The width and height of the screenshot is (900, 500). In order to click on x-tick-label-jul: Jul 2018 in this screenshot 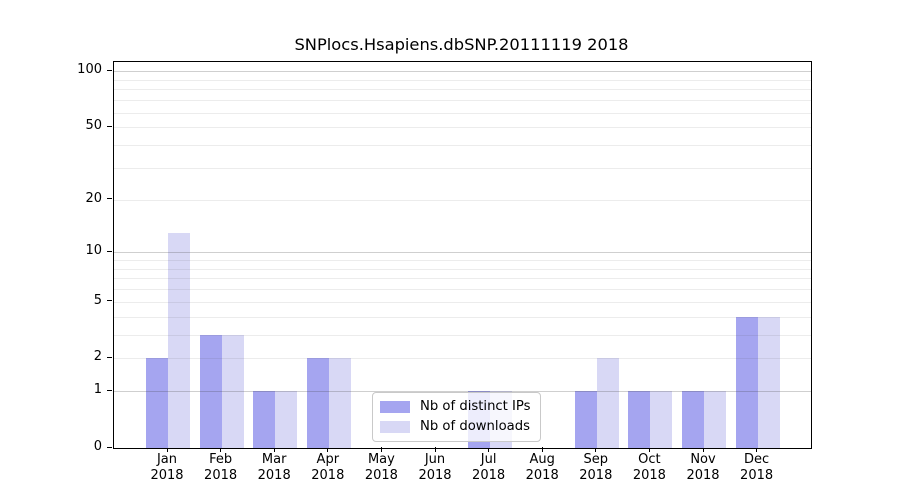, I will do `click(489, 468)`.